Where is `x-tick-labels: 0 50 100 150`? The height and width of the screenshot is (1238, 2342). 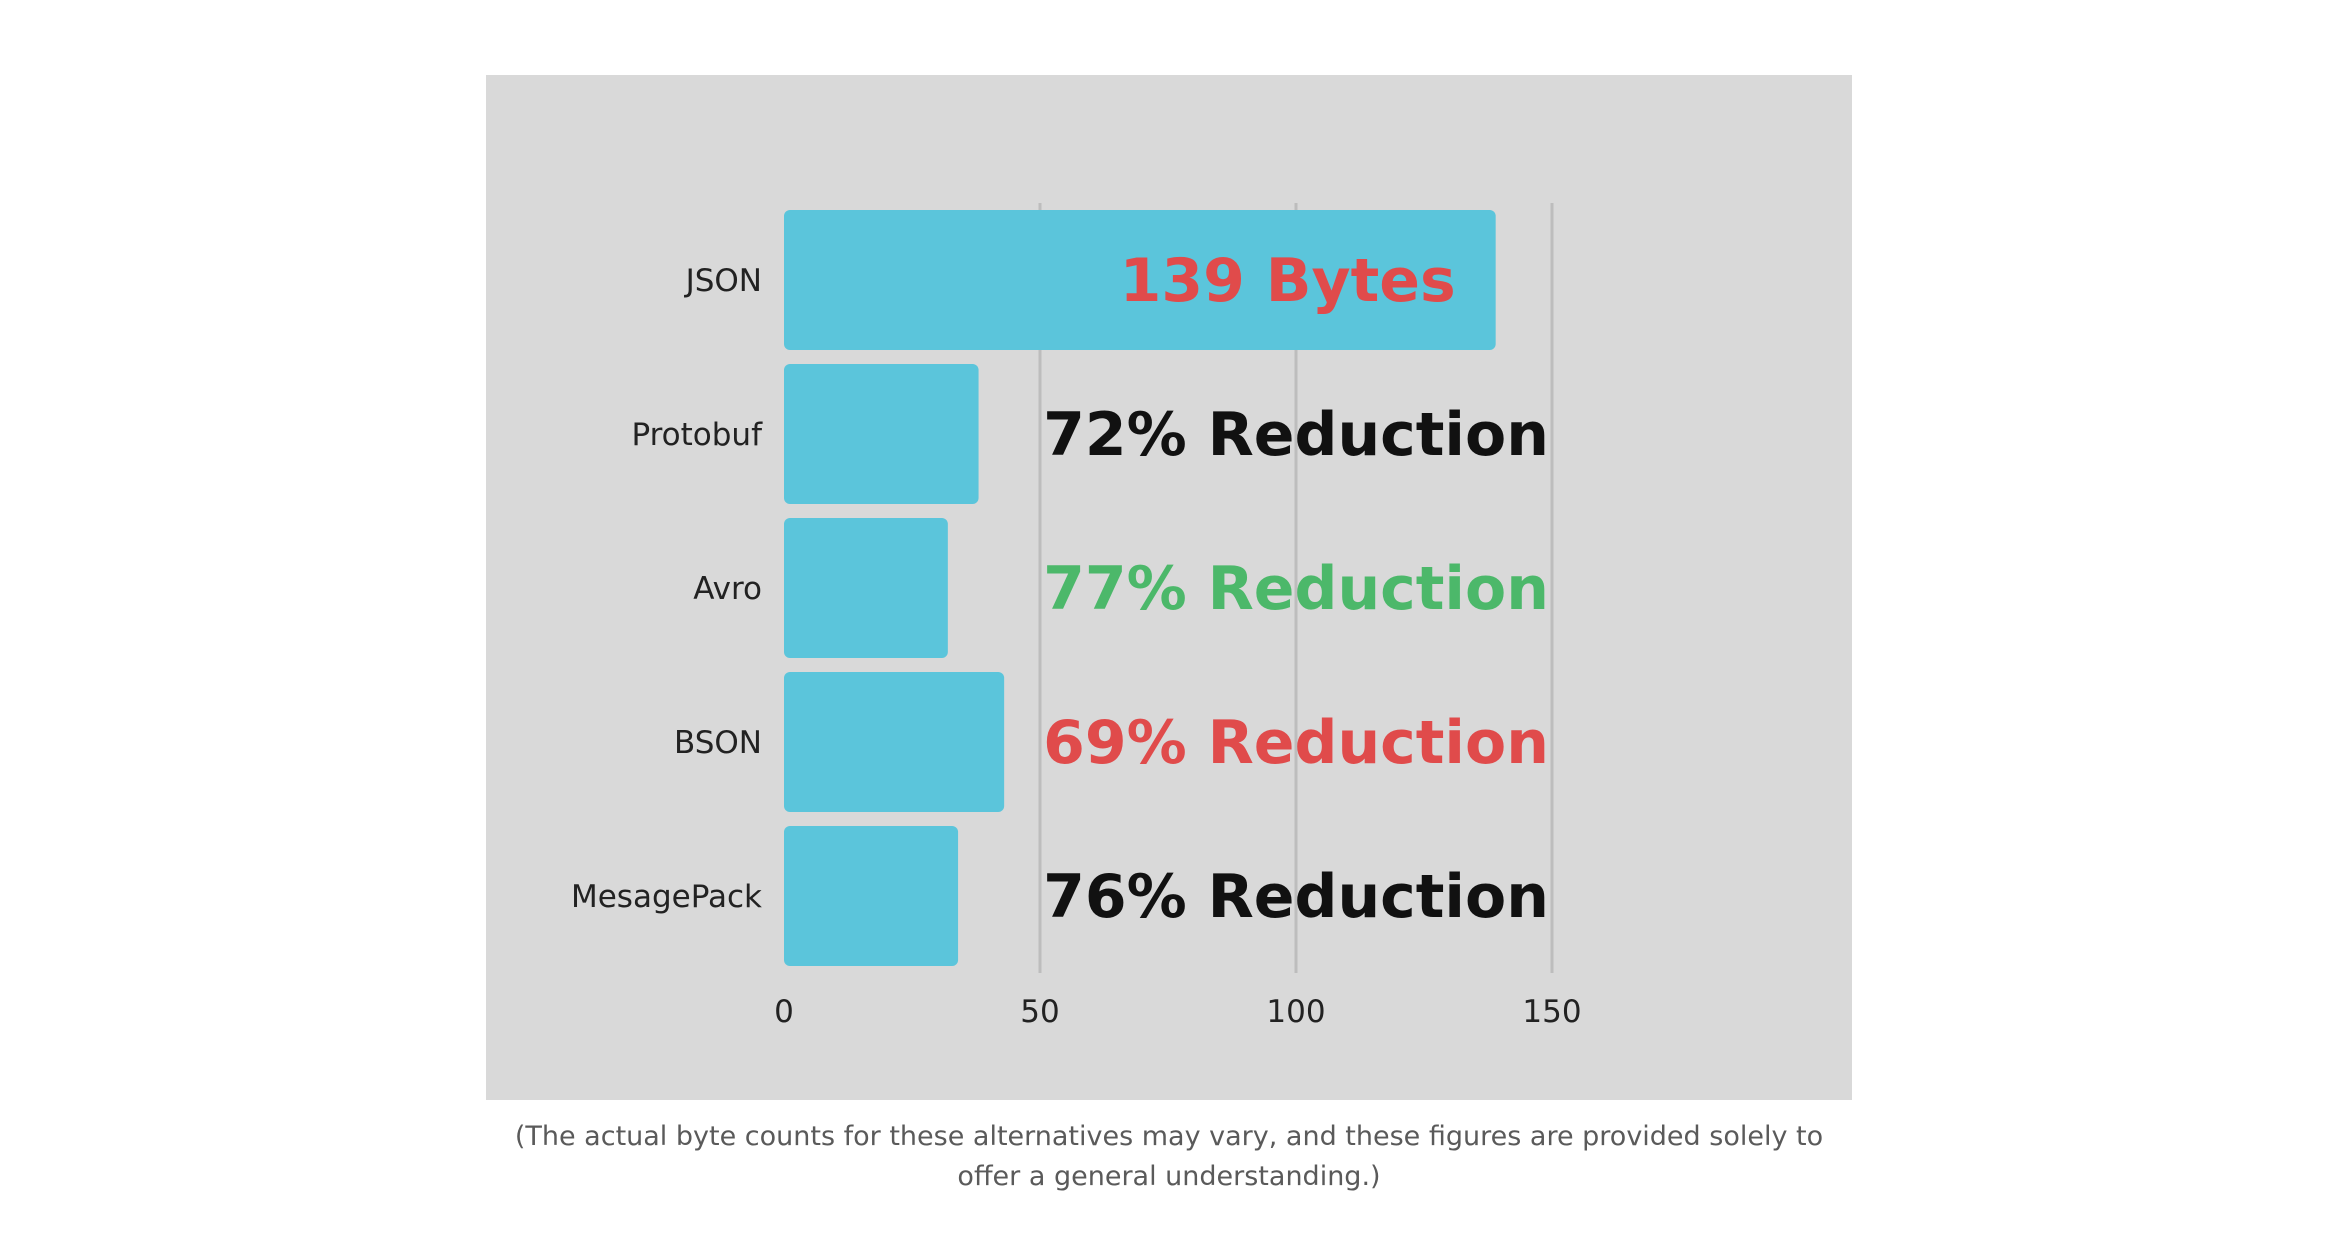
x-tick-labels: 0 50 100 150 is located at coordinates (1177, 1012).